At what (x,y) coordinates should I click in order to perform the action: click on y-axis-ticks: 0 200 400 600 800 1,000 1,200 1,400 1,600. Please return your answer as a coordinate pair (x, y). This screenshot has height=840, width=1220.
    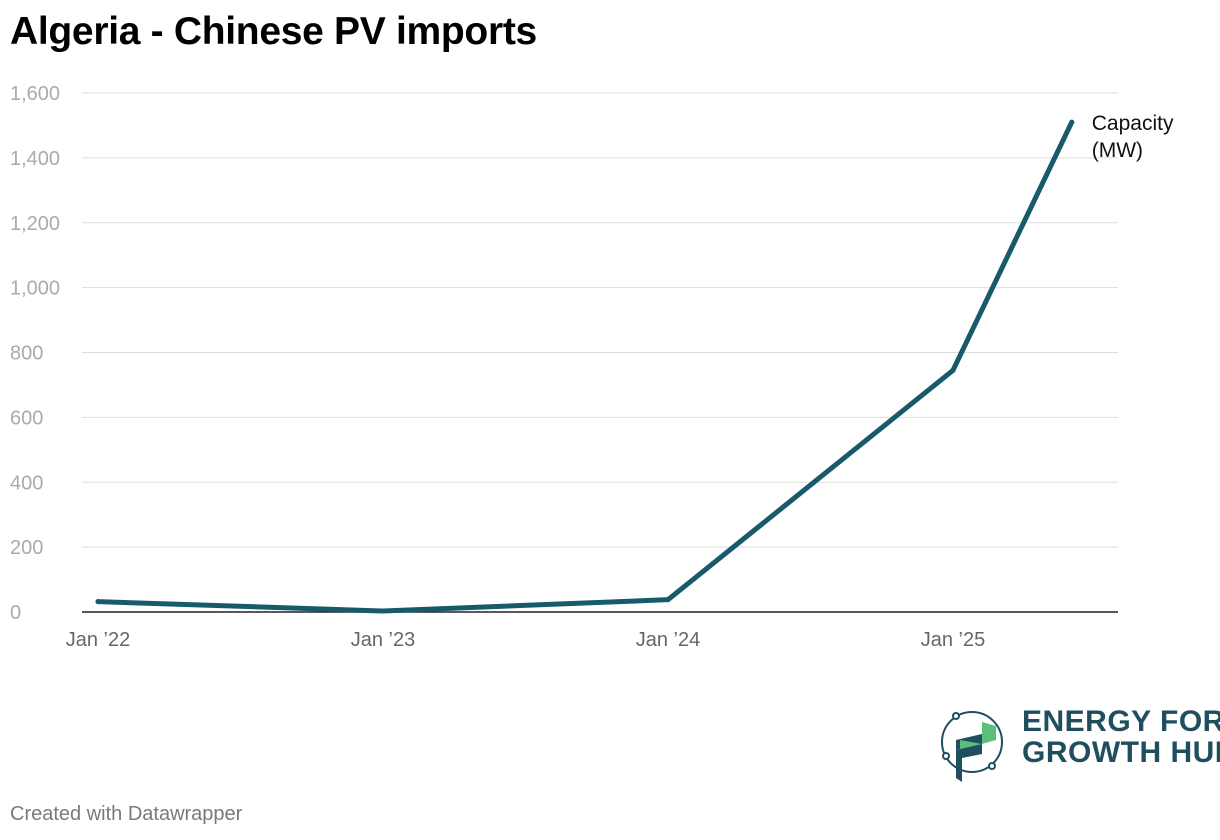
    Looking at the image, I should click on (35, 353).